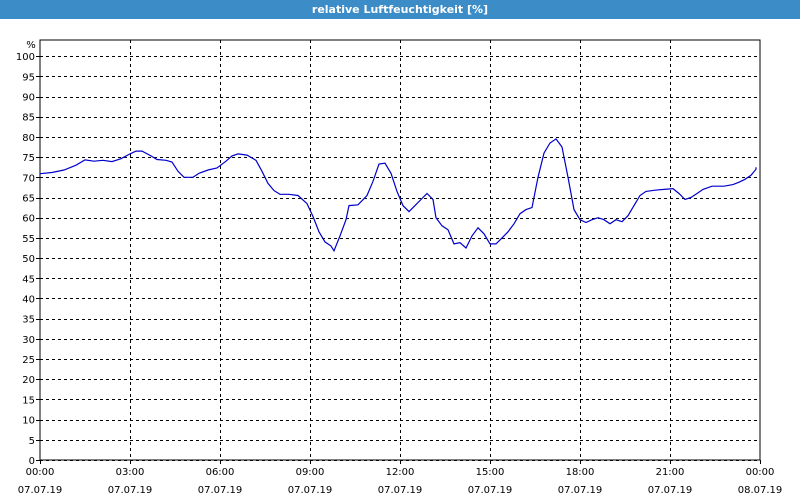  I want to click on y-tick-label: 25, so click(28, 360).